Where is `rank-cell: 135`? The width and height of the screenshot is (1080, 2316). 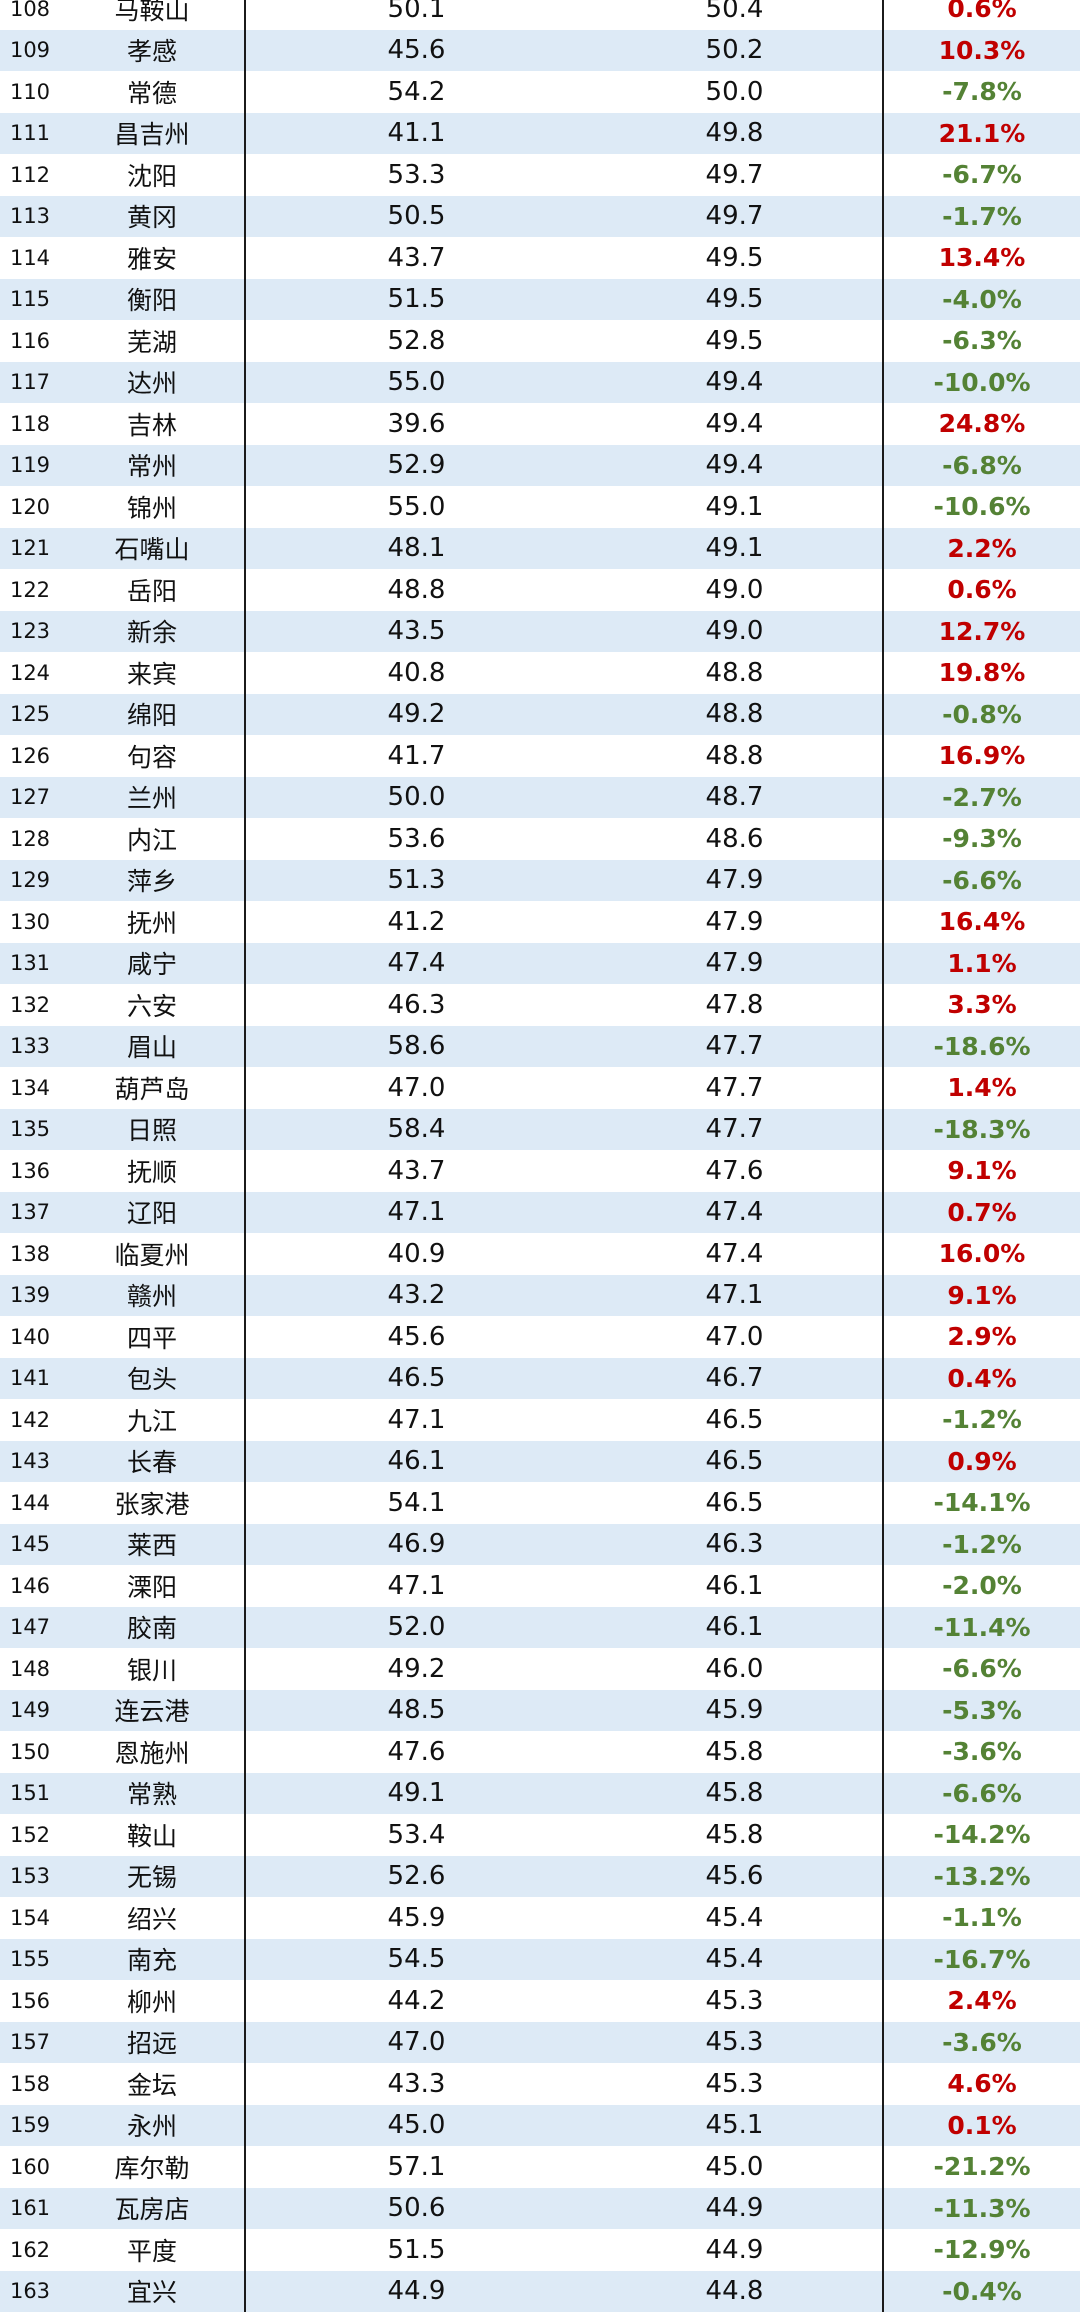
rank-cell: 135 is located at coordinates (30, 1129).